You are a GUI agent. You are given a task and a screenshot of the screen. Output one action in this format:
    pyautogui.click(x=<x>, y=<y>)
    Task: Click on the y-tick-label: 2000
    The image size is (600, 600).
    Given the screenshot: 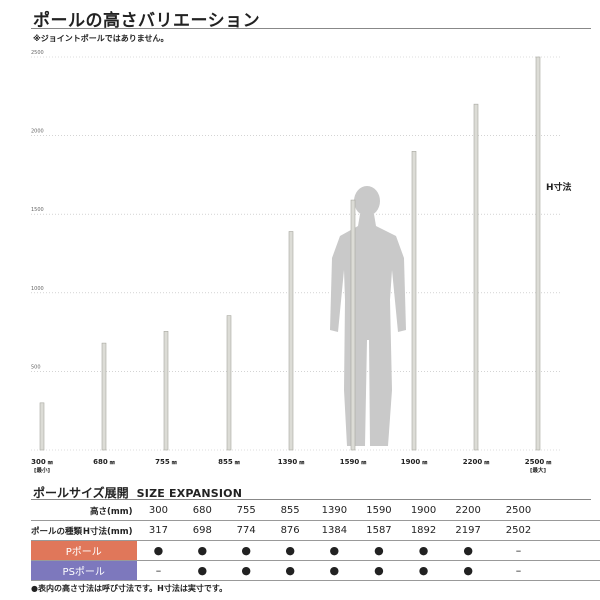 What is the action you would take?
    pyautogui.click(x=37, y=132)
    